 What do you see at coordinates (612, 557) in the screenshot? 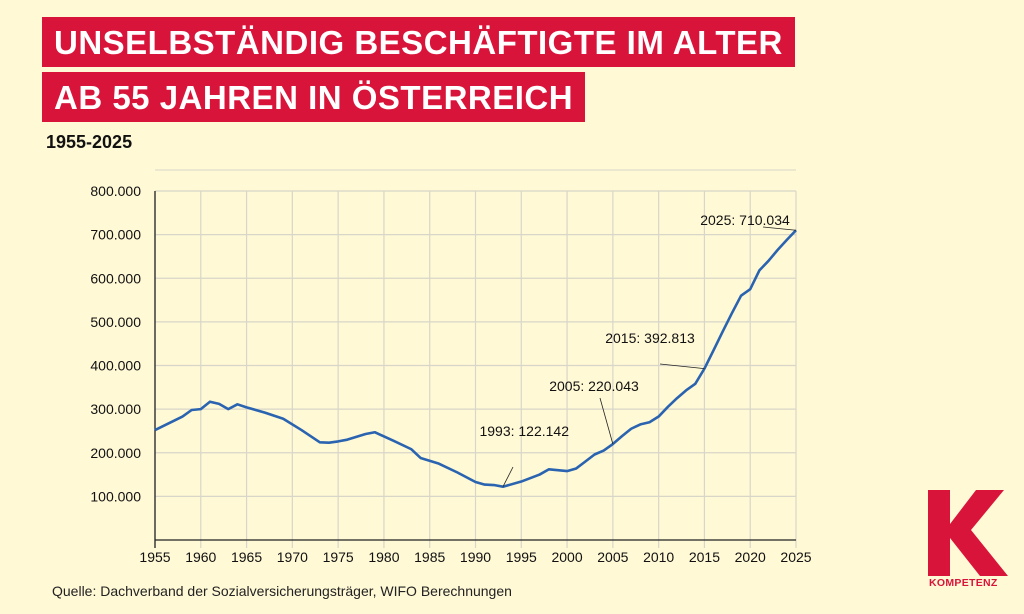
I see `x-tick-label: 2005` at bounding box center [612, 557].